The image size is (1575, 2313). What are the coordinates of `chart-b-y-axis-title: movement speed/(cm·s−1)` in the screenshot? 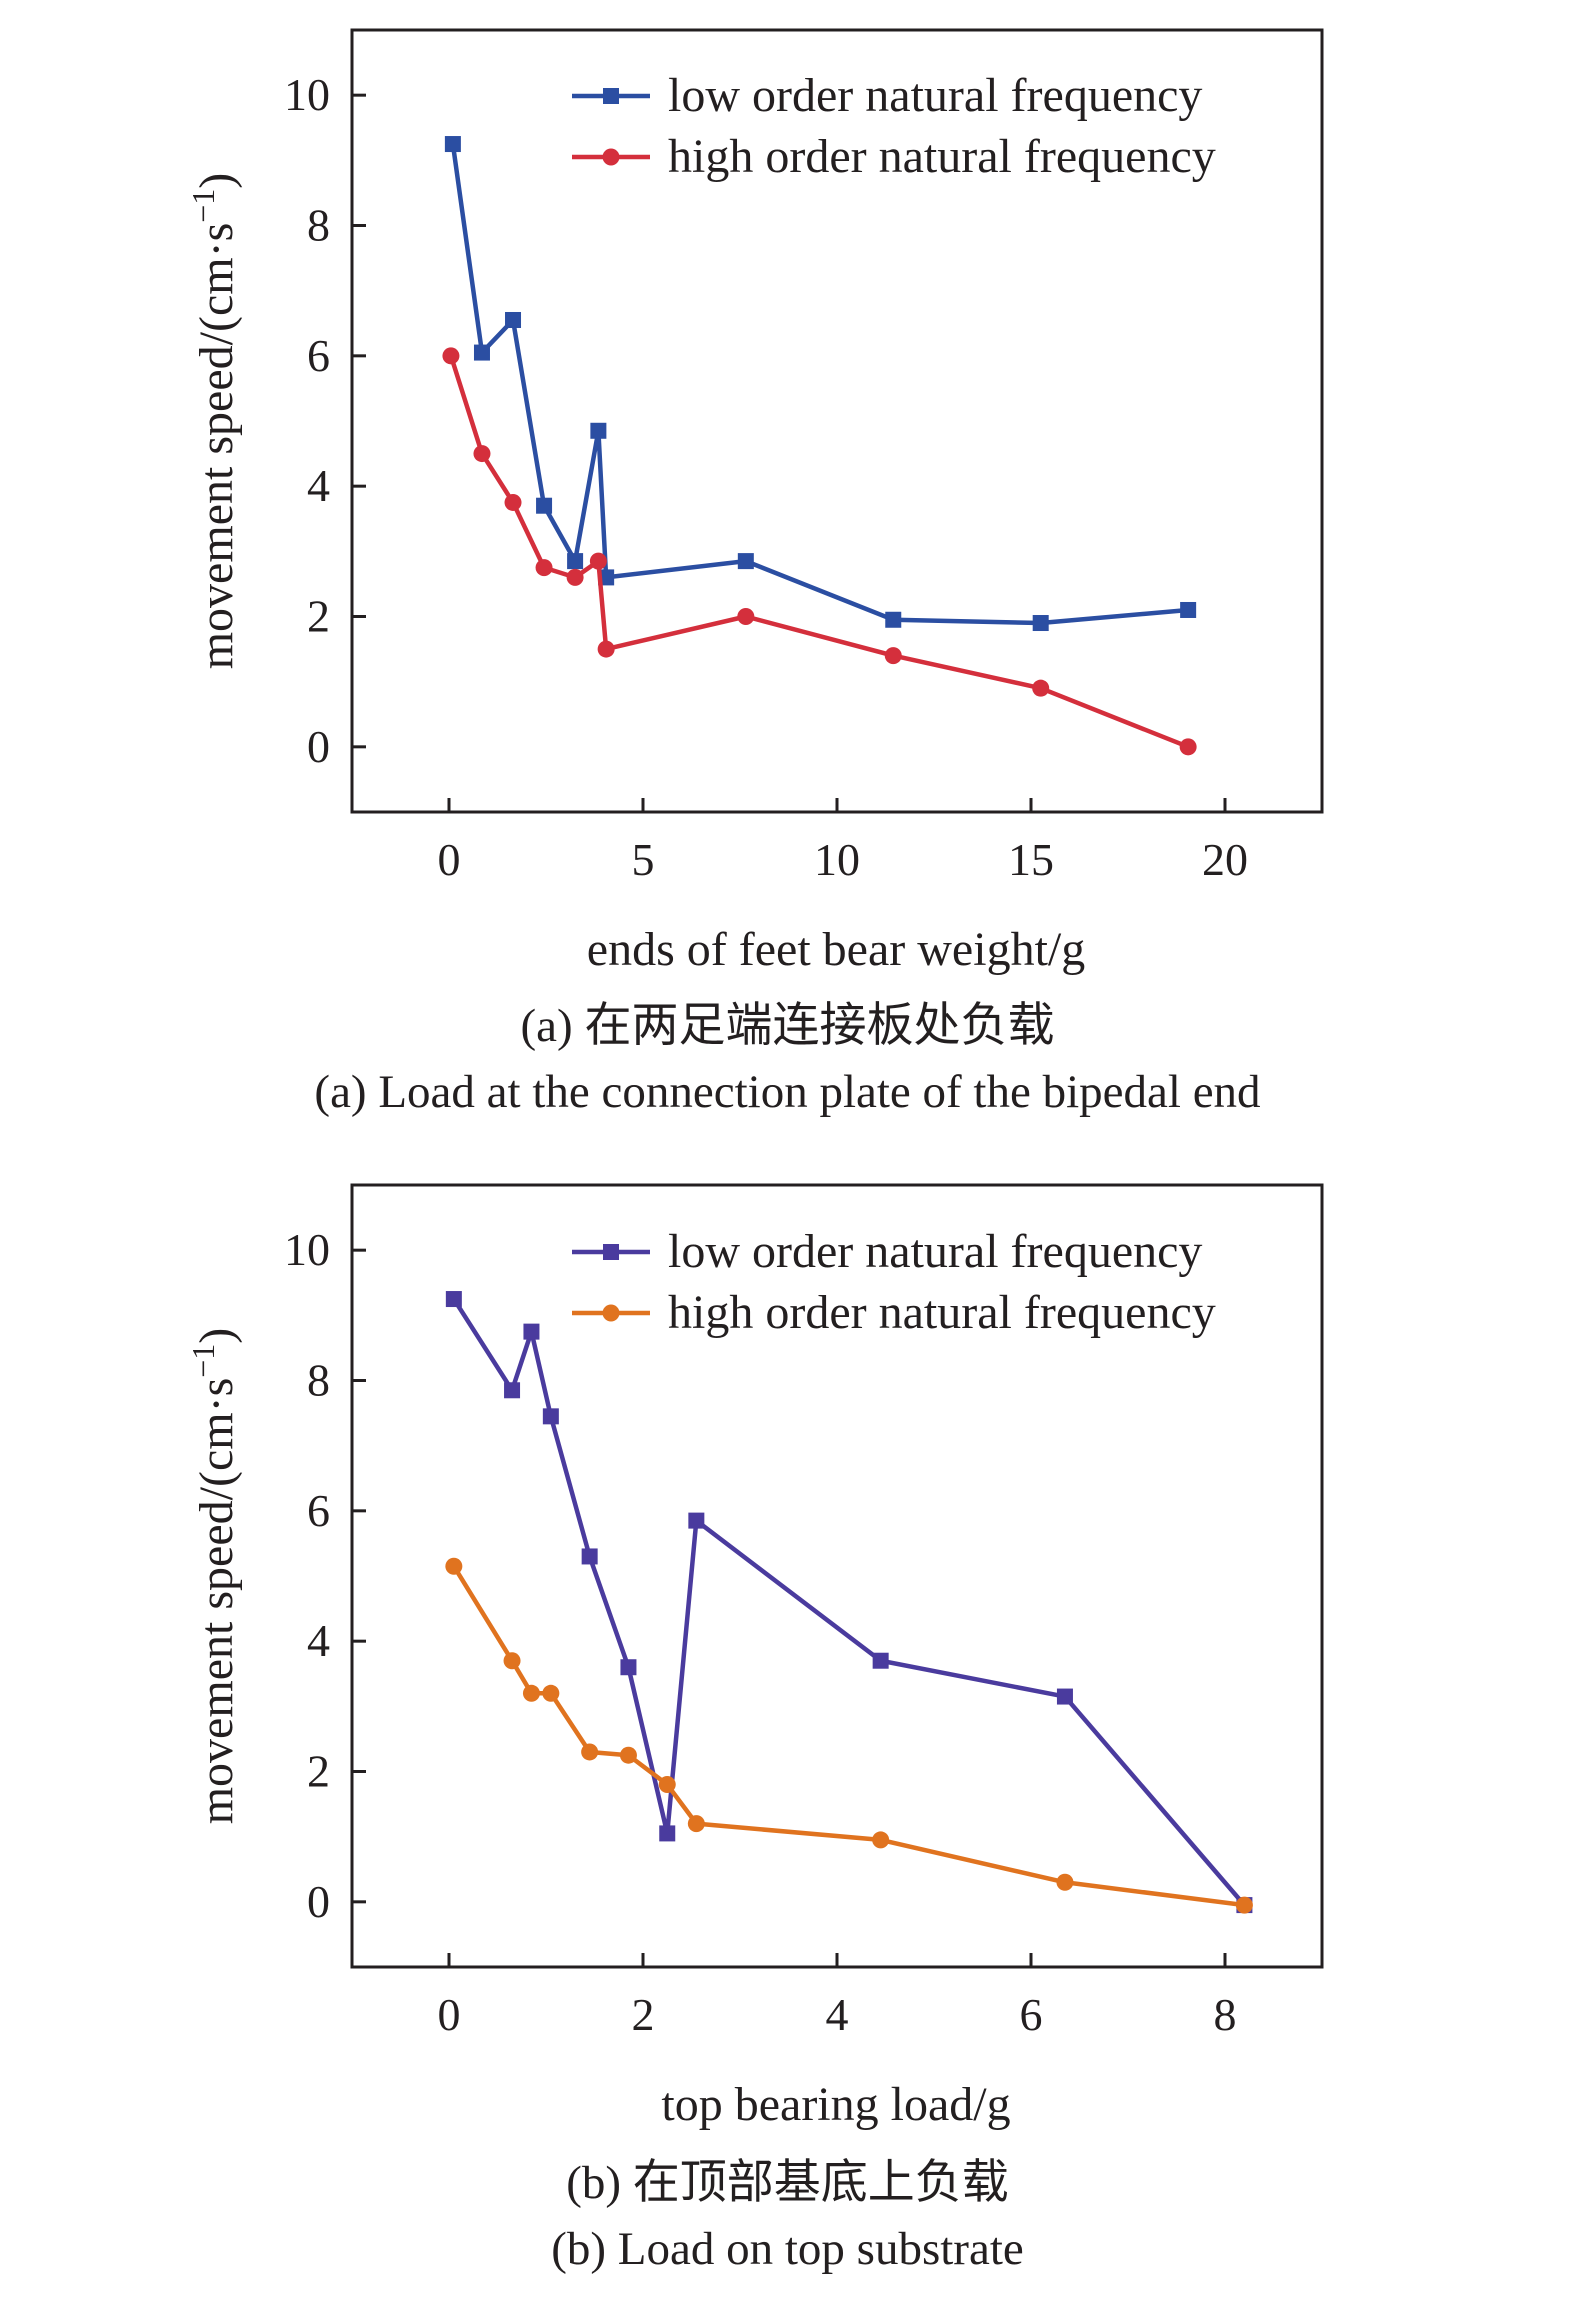 It's located at (214, 1576).